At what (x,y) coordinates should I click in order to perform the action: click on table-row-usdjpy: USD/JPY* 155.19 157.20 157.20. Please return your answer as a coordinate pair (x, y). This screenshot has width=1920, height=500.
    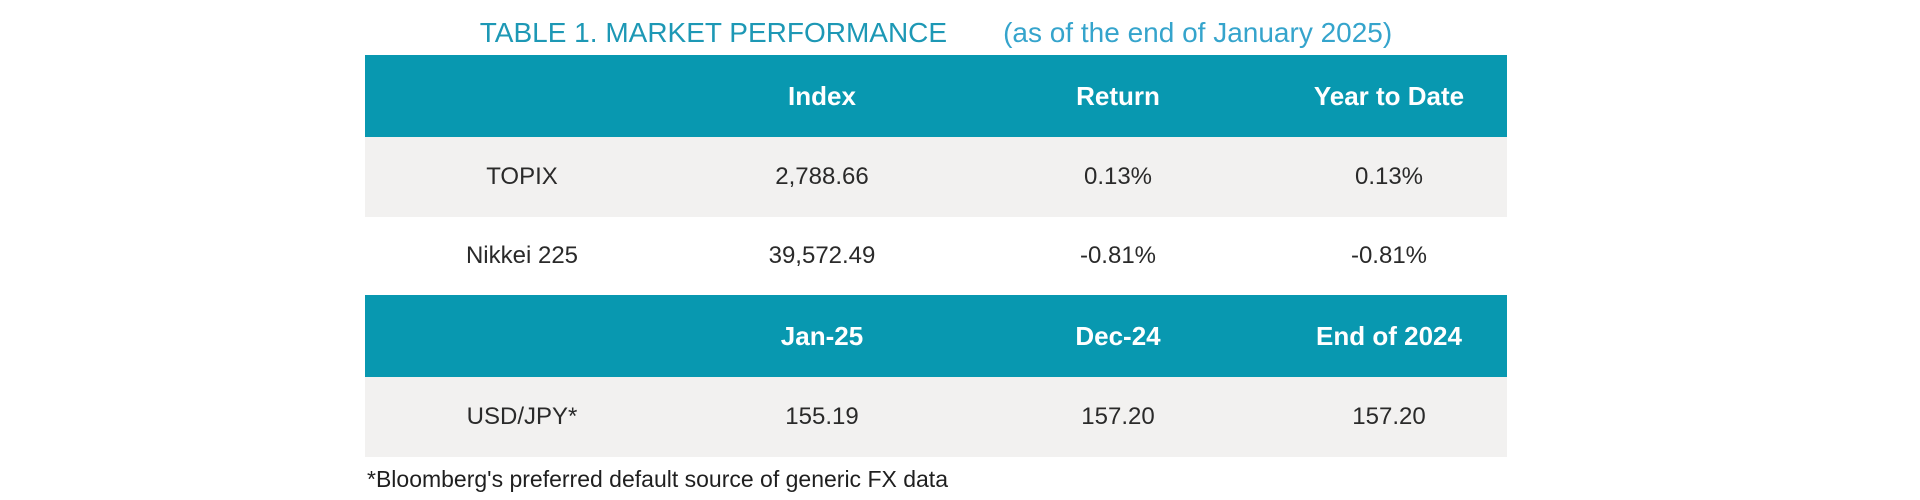
    Looking at the image, I should click on (936, 417).